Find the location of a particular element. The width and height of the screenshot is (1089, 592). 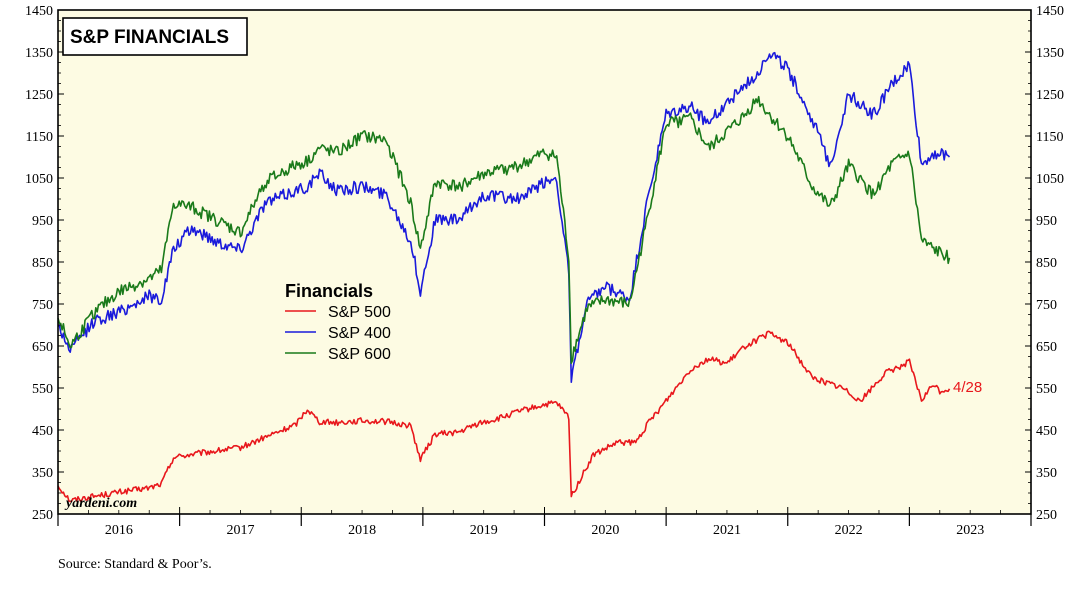

y-tick-label-right: 750 is located at coordinates (1046, 305).